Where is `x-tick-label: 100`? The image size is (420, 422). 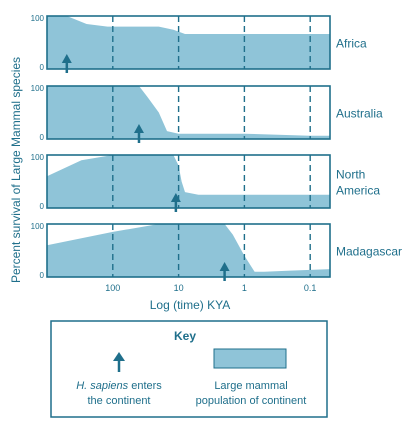
x-tick-label: 100 is located at coordinates (112, 288).